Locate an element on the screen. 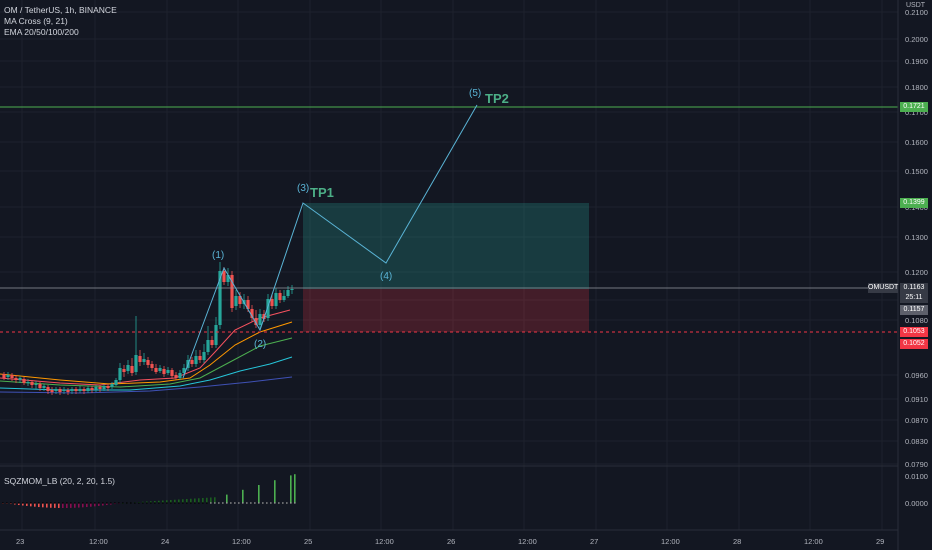 This screenshot has height=550, width=932. price-axis-tick: 0.0960 is located at coordinates (916, 375).